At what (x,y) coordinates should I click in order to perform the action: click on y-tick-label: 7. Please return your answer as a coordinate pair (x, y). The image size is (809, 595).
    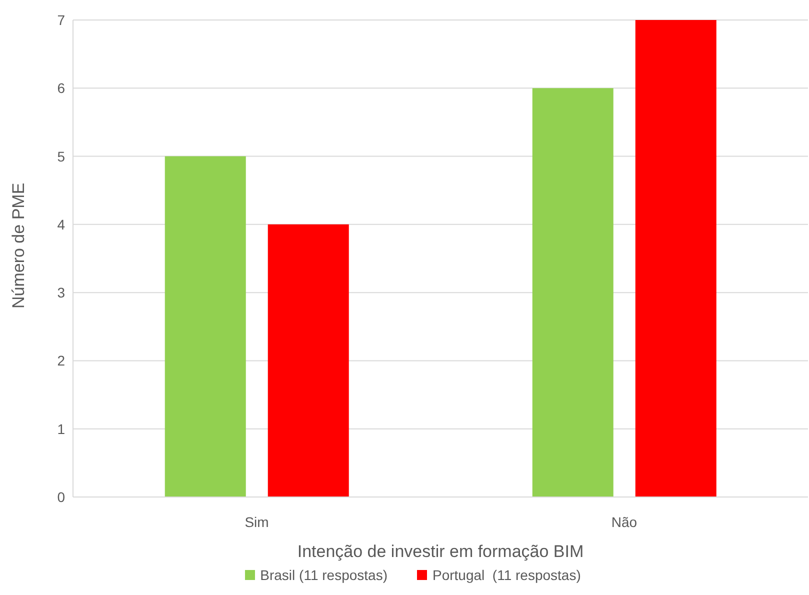
    Looking at the image, I should click on (61, 20).